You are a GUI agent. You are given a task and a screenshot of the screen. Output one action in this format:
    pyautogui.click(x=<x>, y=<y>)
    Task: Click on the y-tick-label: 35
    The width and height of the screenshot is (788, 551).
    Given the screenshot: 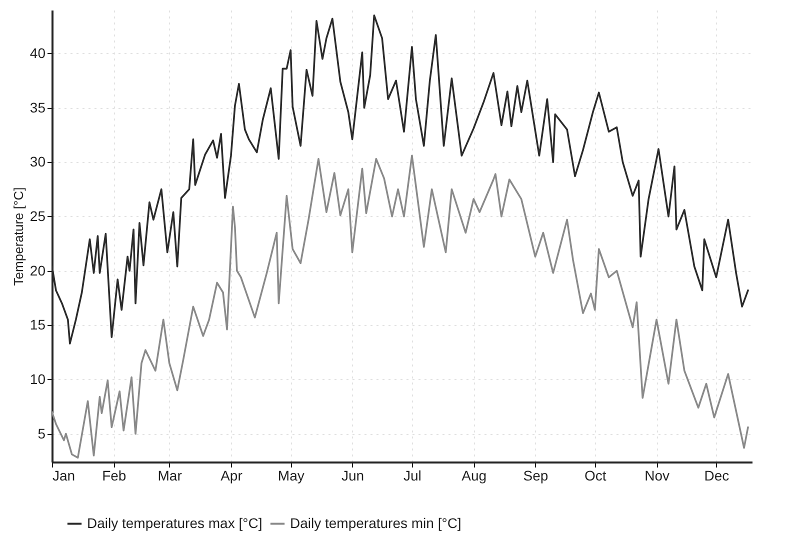 What is the action you would take?
    pyautogui.click(x=38, y=107)
    